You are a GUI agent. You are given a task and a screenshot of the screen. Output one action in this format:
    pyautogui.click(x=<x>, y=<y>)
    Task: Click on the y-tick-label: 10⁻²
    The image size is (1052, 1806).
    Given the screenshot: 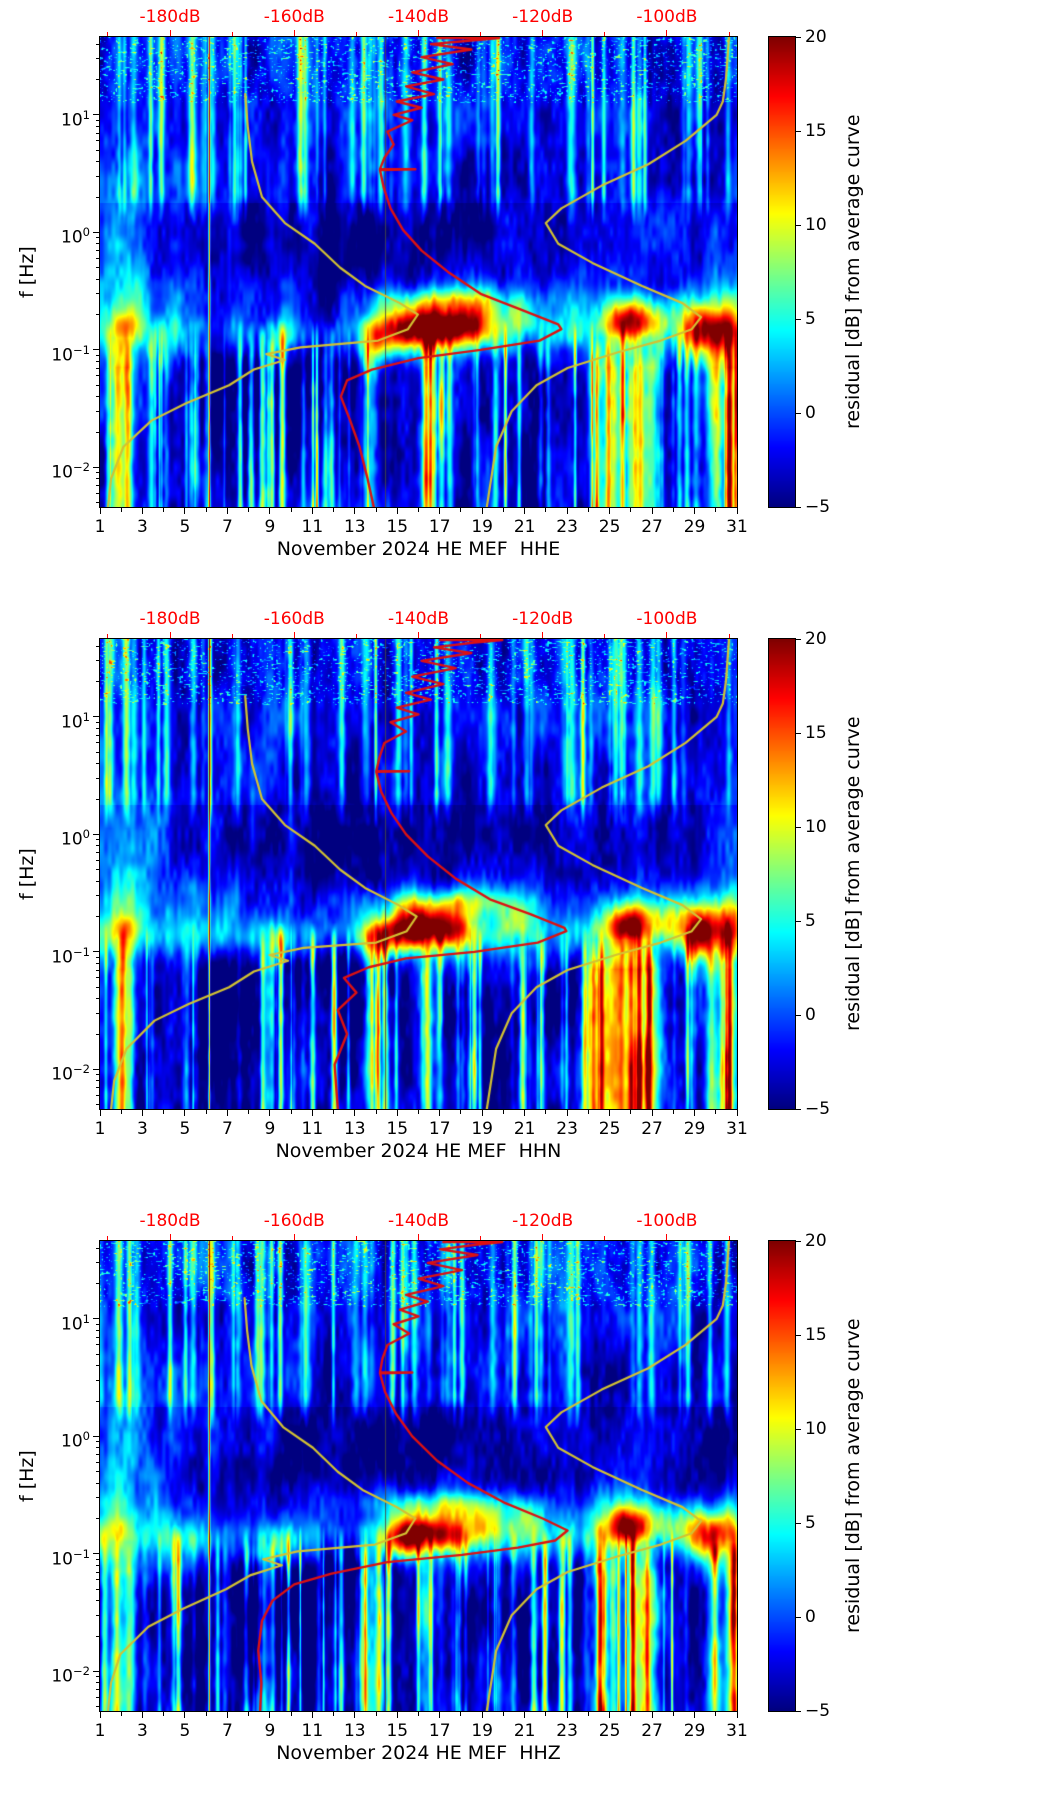 What is the action you would take?
    pyautogui.click(x=70, y=472)
    